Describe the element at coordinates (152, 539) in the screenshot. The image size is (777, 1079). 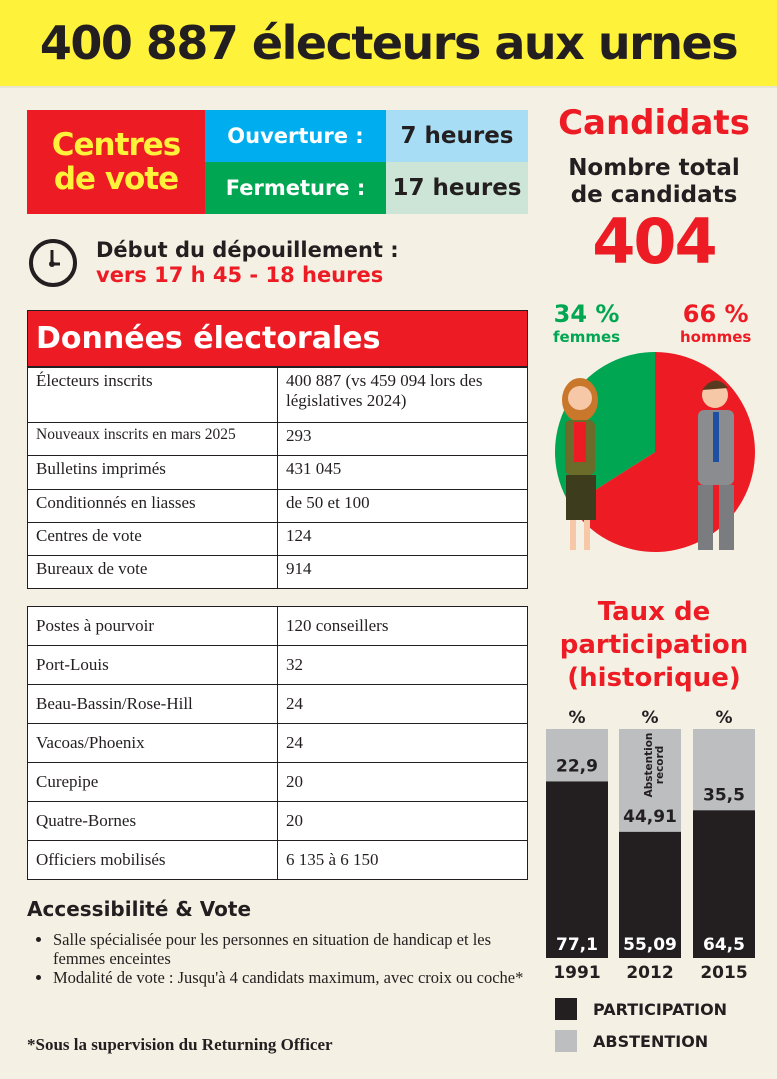
I see `row-label: Centres de vote` at that location.